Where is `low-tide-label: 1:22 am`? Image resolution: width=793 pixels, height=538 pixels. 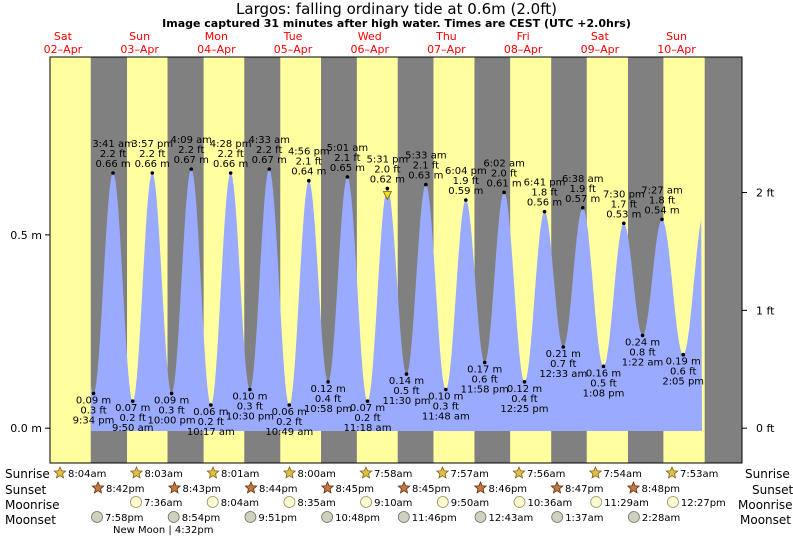 low-tide-label: 1:22 am is located at coordinates (643, 362).